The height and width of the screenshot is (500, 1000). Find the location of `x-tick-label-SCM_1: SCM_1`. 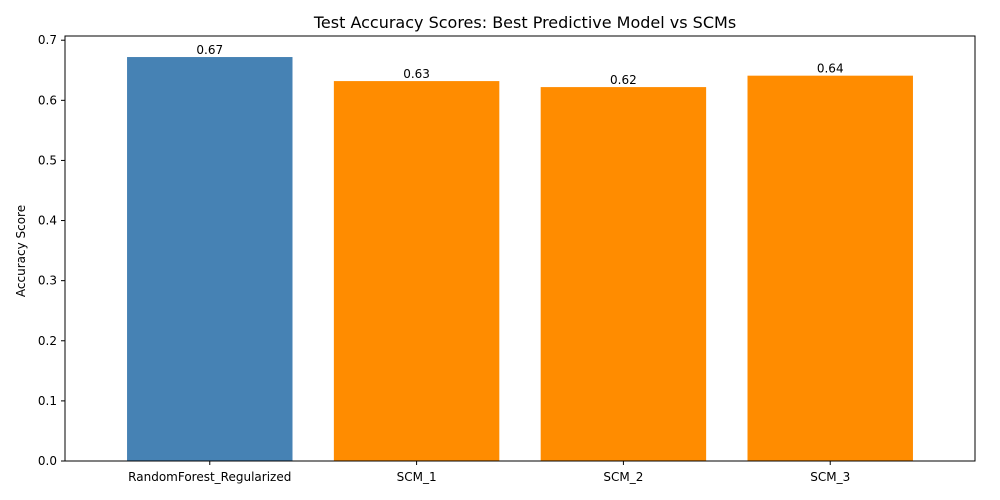

x-tick-label-SCM_1: SCM_1 is located at coordinates (417, 477).